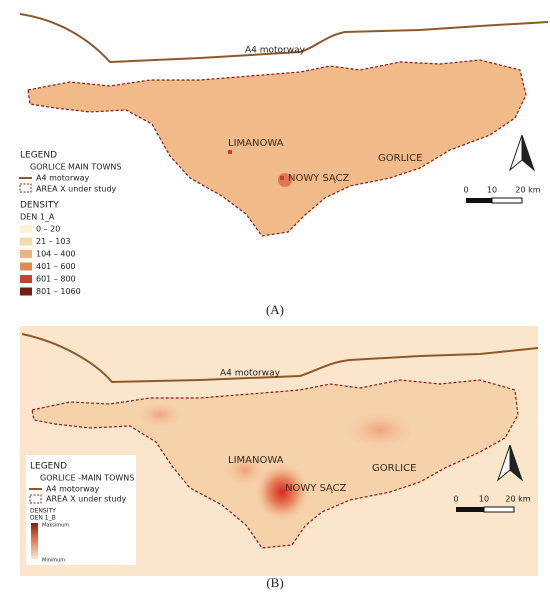  Describe the element at coordinates (87, 478) in the screenshot. I see `legend-item: GORLICE -MAIN TOWNS` at that location.